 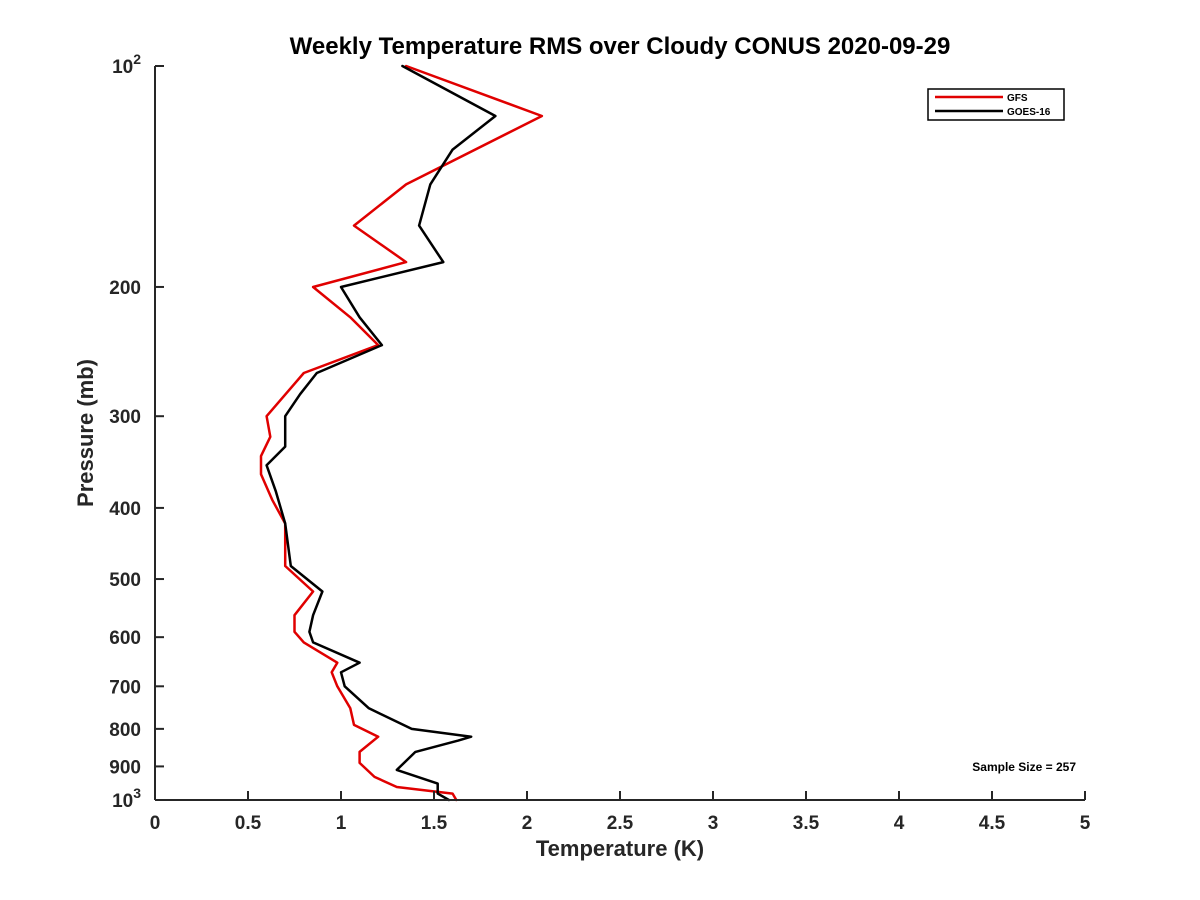 What do you see at coordinates (620, 848) in the screenshot?
I see `x-axis-label: Temperature (K)` at bounding box center [620, 848].